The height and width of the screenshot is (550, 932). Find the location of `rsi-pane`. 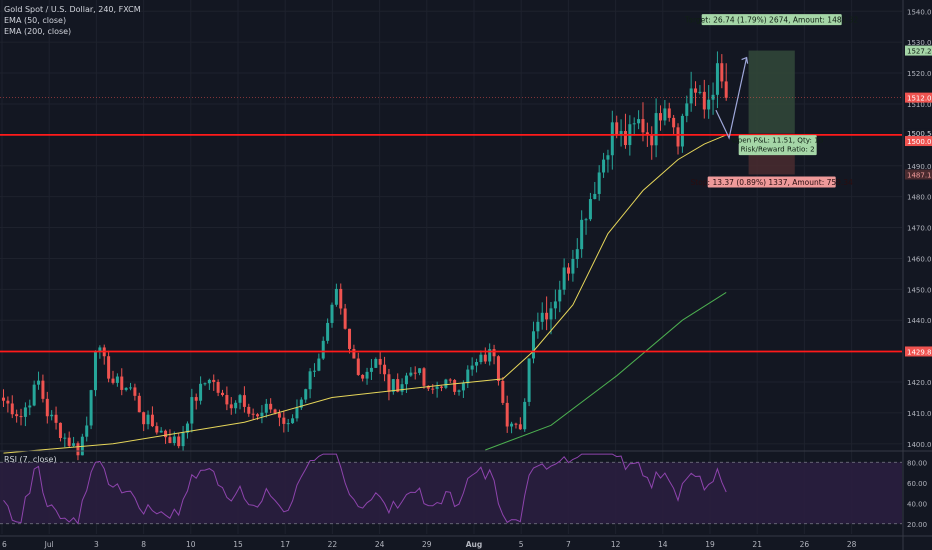

rsi-pane is located at coordinates (451, 489).